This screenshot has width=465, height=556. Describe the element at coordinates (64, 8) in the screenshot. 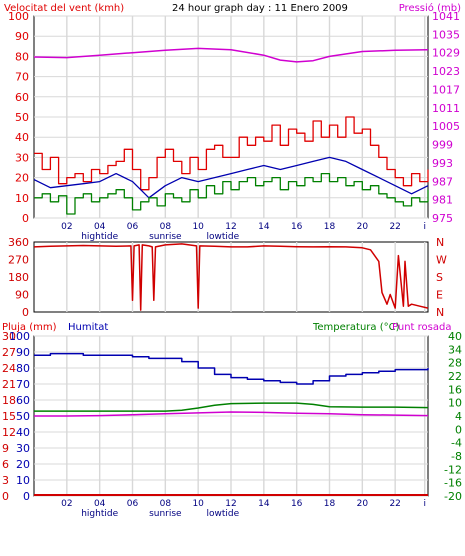

I see `wind-speed-title: Velocitat del vent (kmh)` at that location.